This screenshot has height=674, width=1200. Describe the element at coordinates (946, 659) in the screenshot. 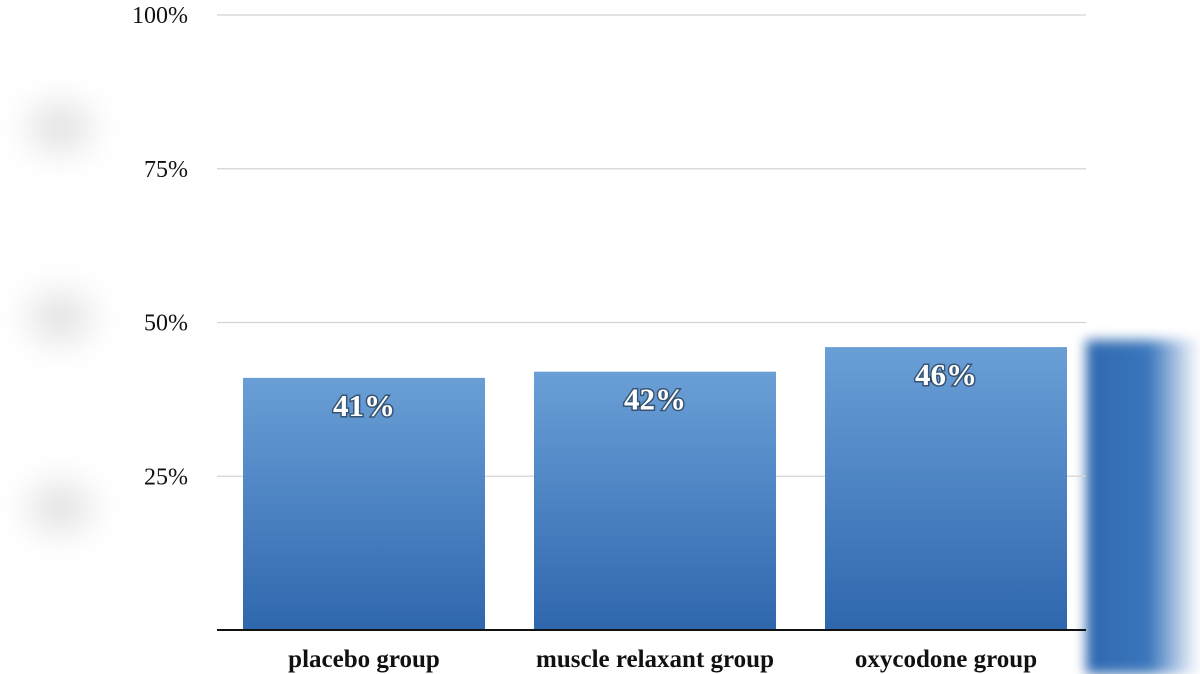

I see `x-category-label: oxycodone group` at that location.